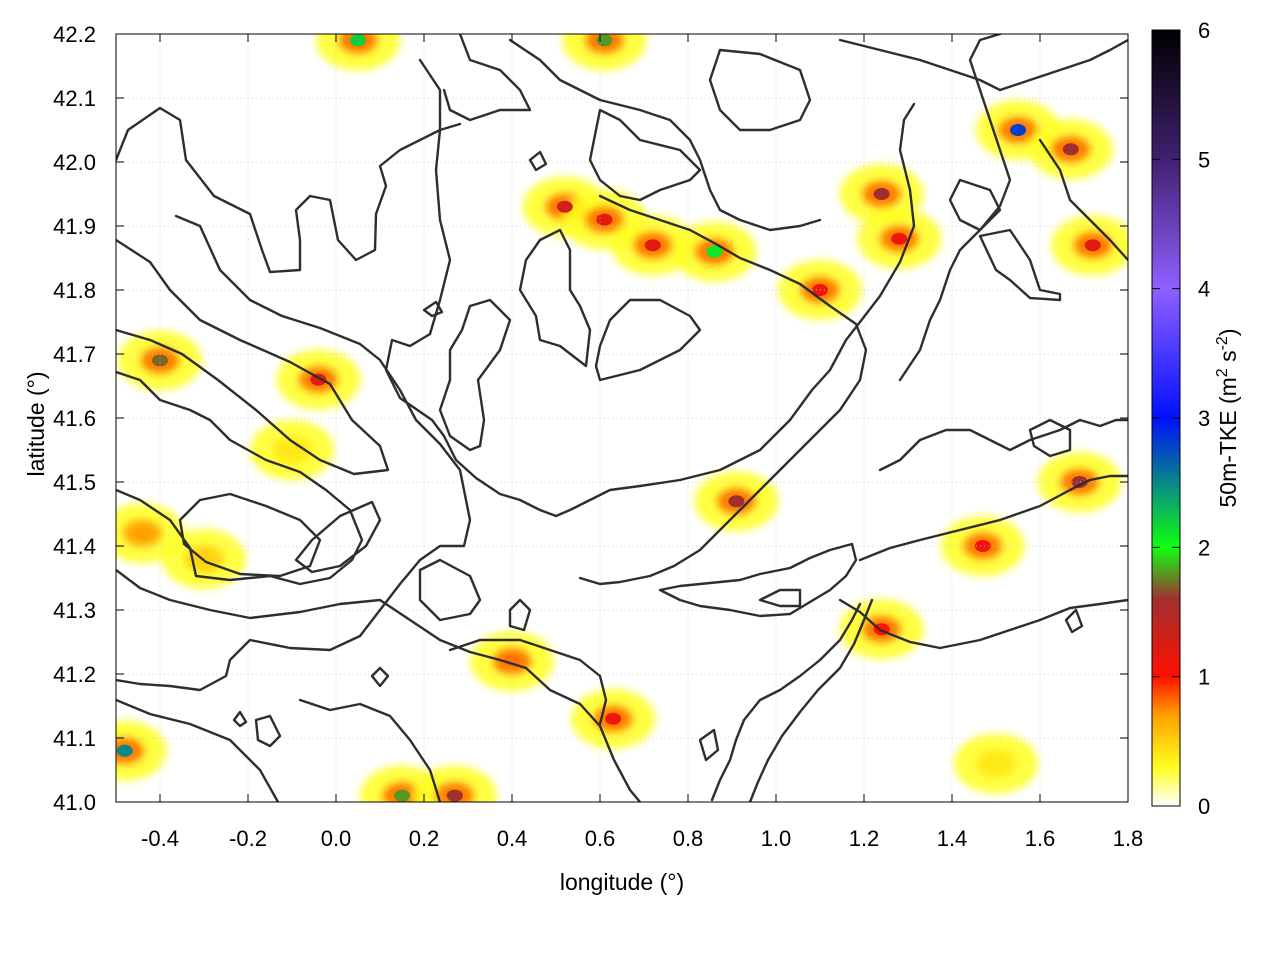 The height and width of the screenshot is (965, 1280). What do you see at coordinates (864, 838) in the screenshot?
I see `x-tick-label: 1.2` at bounding box center [864, 838].